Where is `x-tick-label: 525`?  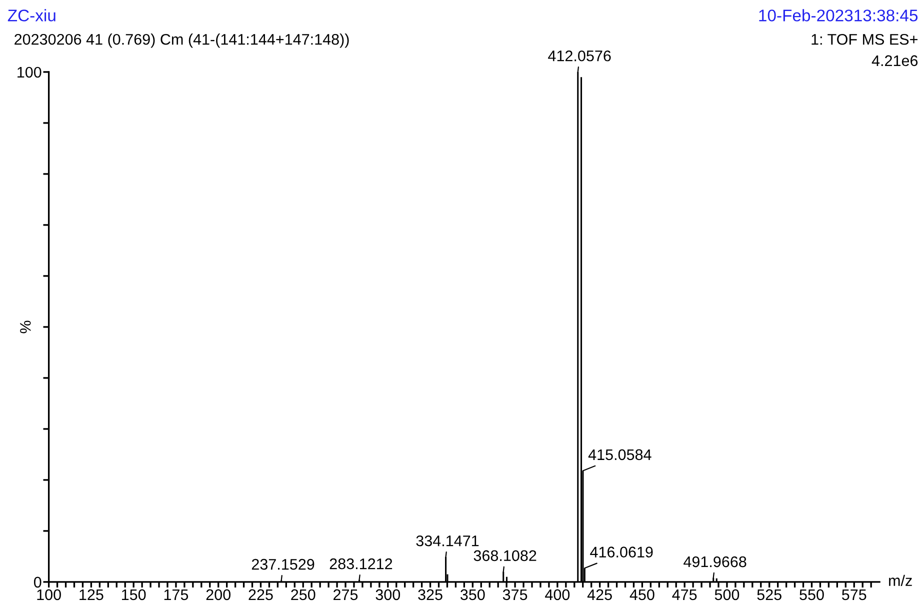 x-tick-label: 525 is located at coordinates (769, 594).